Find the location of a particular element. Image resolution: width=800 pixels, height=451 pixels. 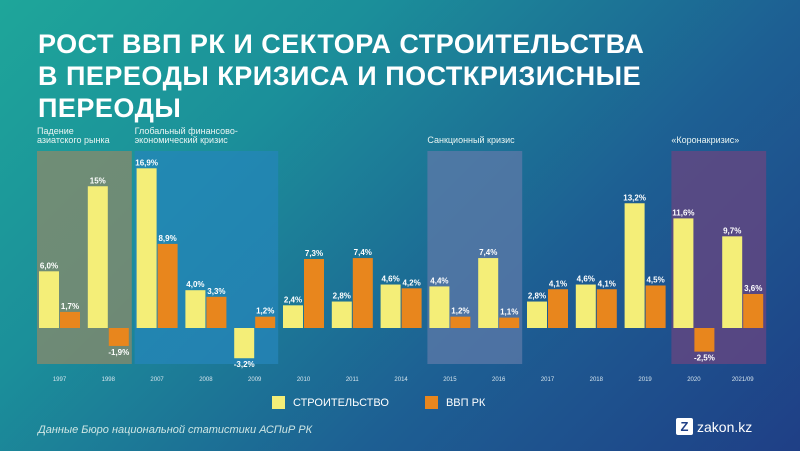

data-label-gdp-2010: 7,3% is located at coordinates (314, 253).